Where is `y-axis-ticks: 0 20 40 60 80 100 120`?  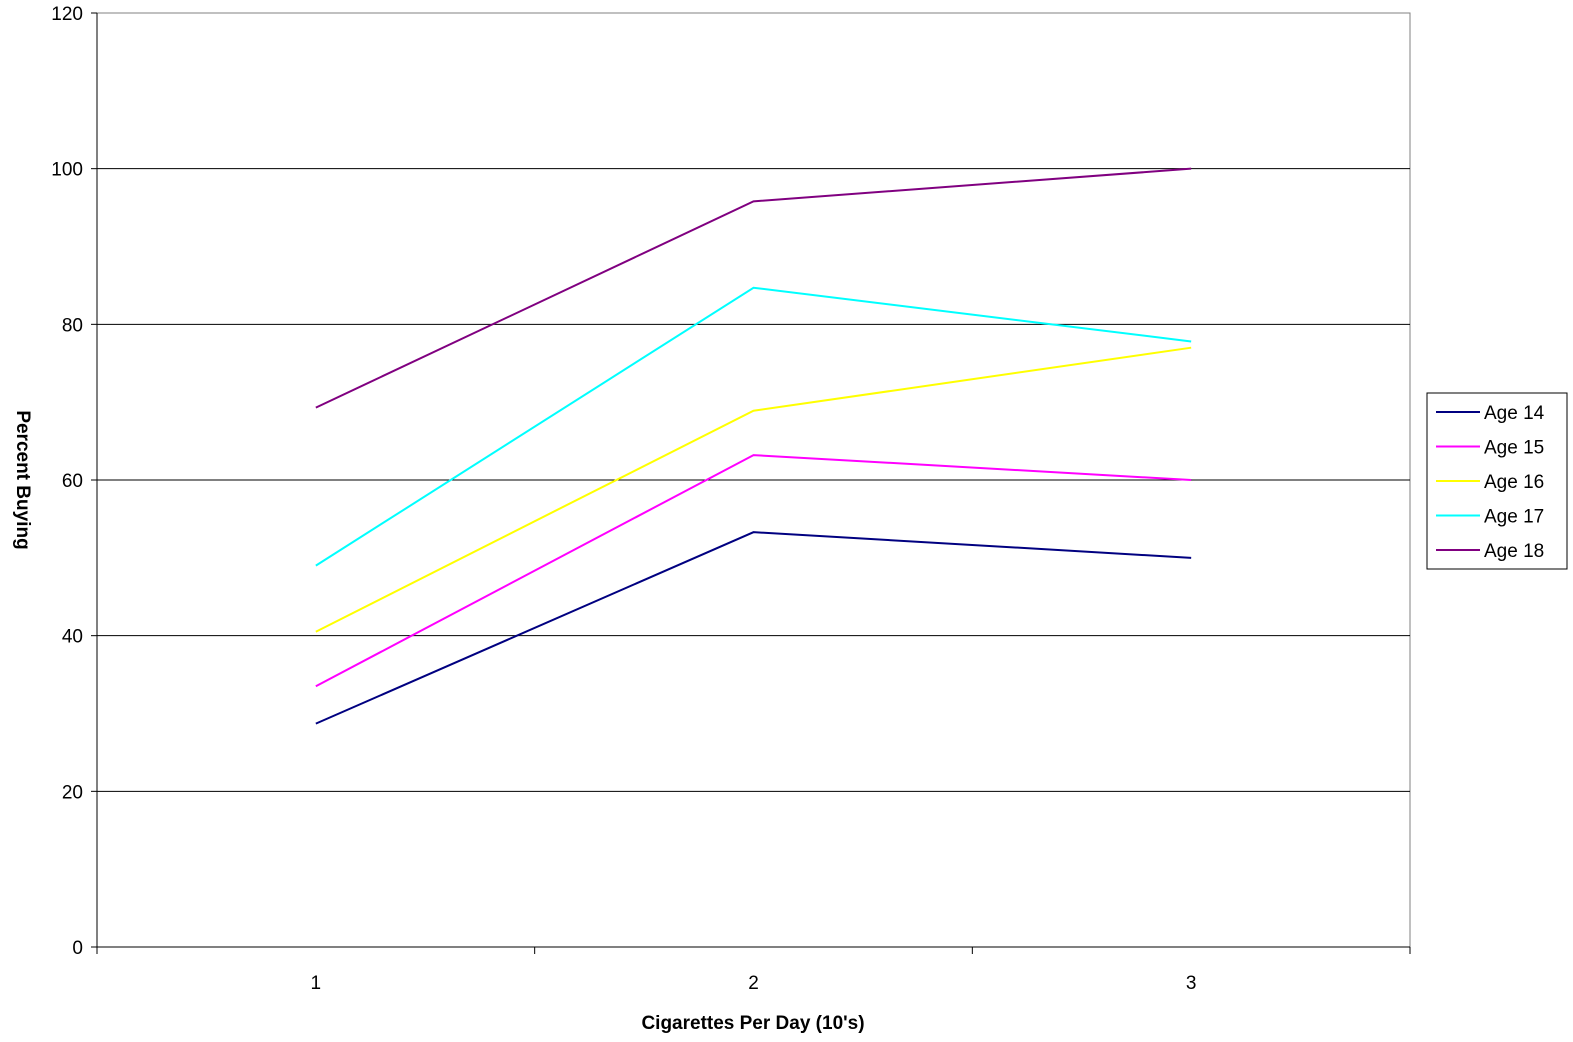
y-axis-ticks: 0 20 40 60 80 100 120 is located at coordinates (74, 481).